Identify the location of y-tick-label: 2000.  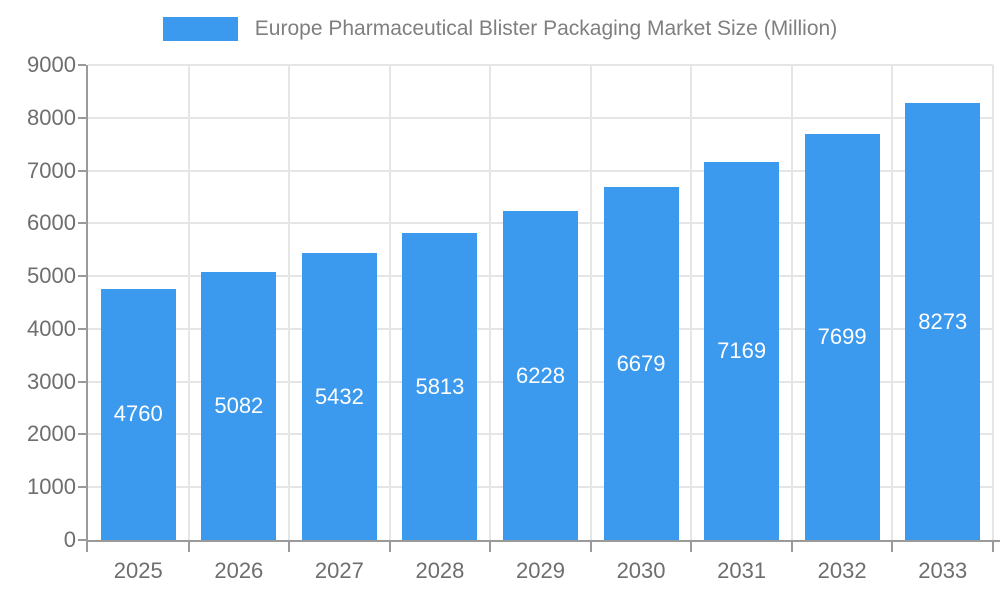
(51, 434).